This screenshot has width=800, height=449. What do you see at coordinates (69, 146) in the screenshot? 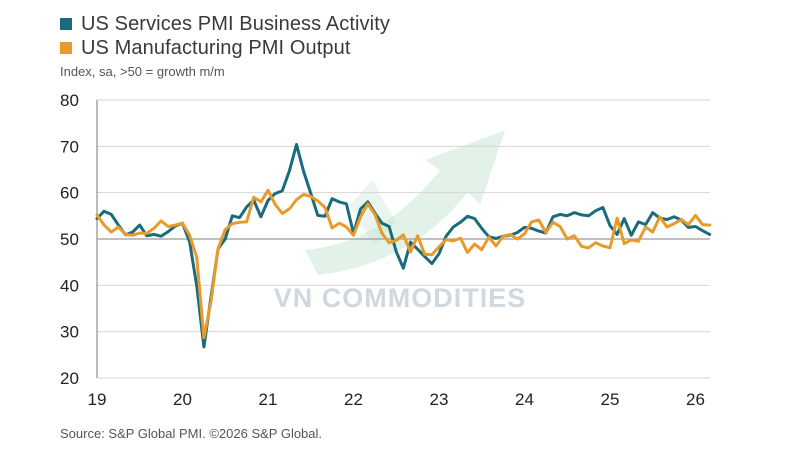
I see `y-tick-label-70: 70` at bounding box center [69, 146].